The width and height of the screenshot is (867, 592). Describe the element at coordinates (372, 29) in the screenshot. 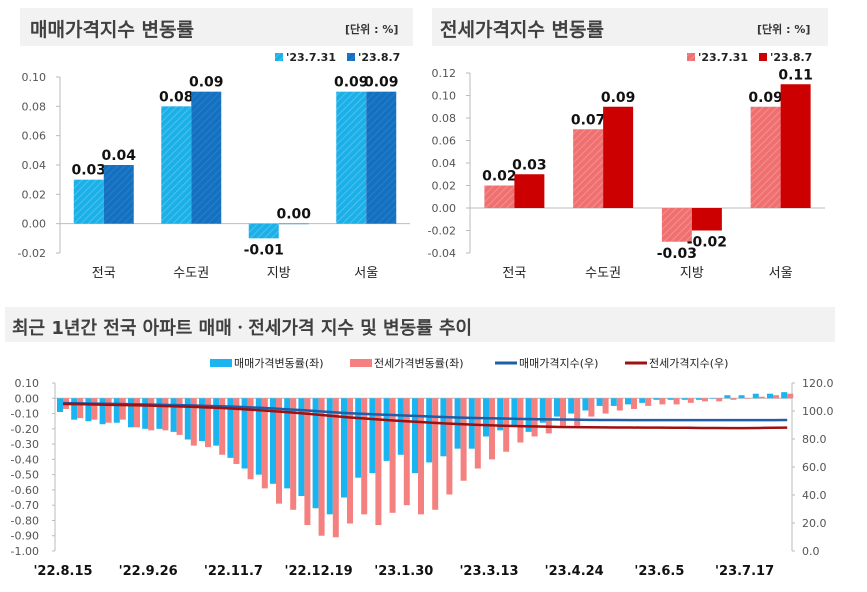

I see `sale-unit-label: [단위 : %]` at that location.